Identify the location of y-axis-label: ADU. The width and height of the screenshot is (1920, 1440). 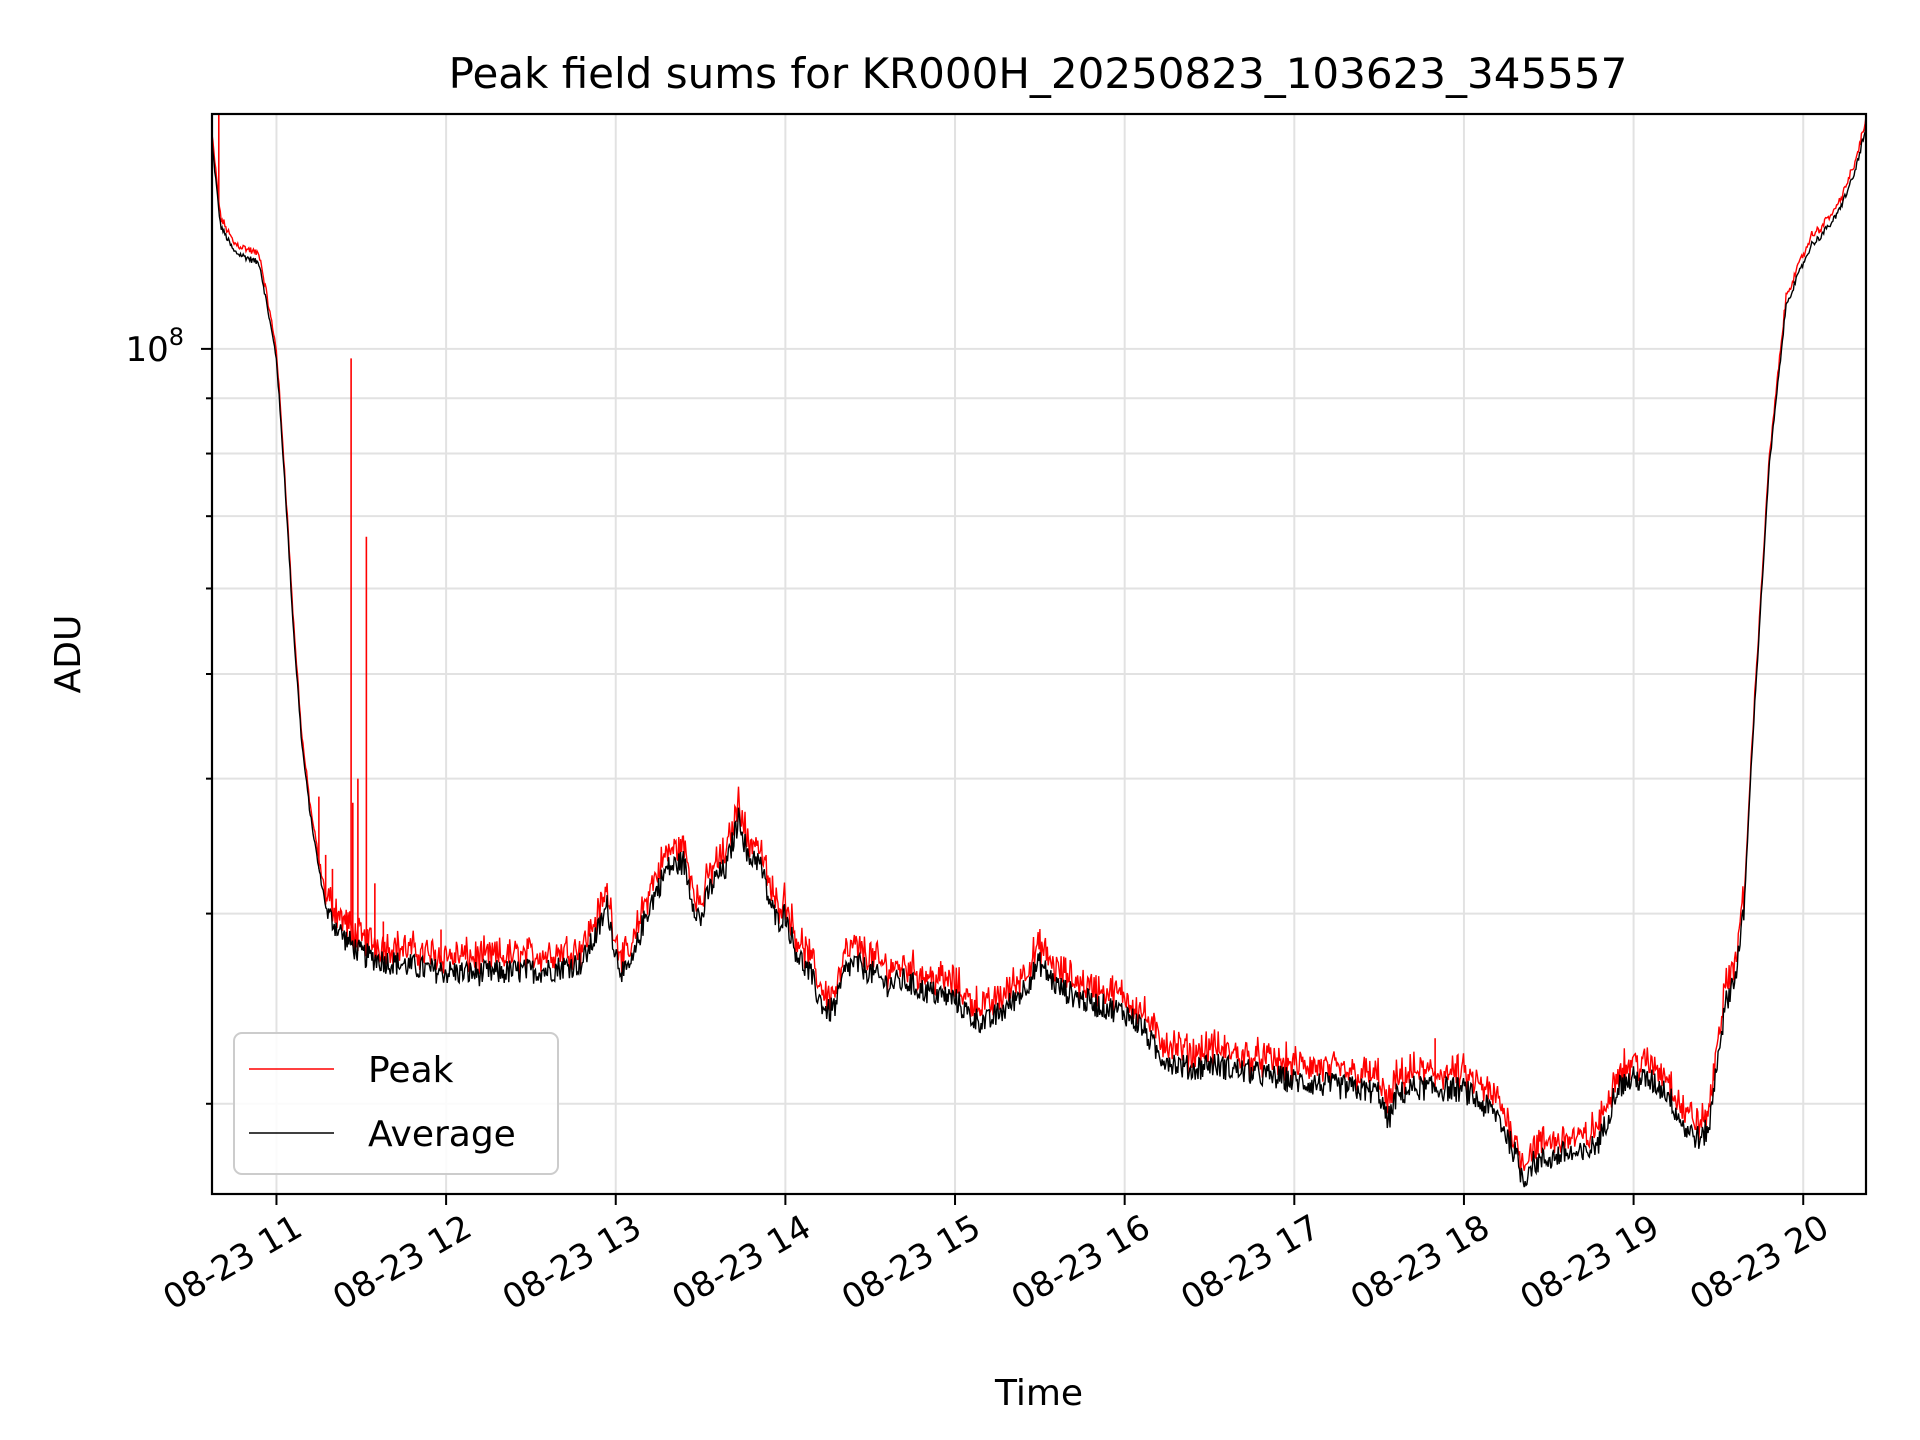
(68, 654).